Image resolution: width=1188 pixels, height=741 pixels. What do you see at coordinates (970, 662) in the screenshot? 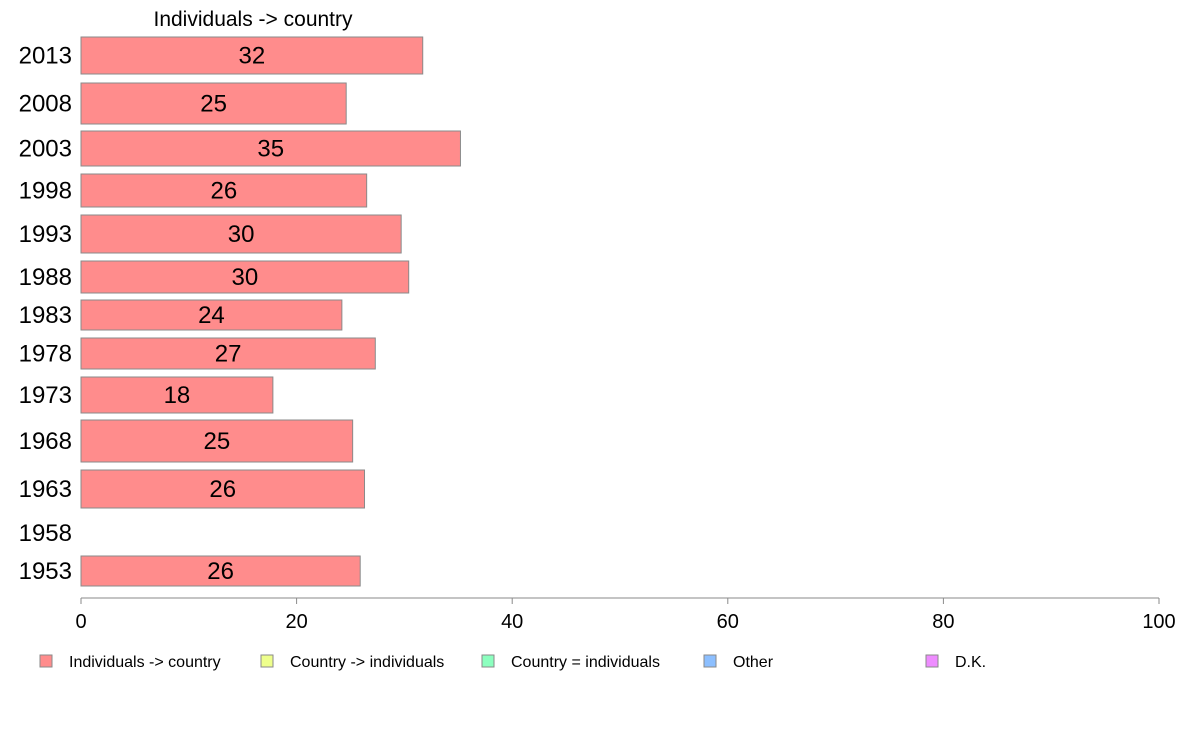
I see `legend-label-5: D.K.` at bounding box center [970, 662].